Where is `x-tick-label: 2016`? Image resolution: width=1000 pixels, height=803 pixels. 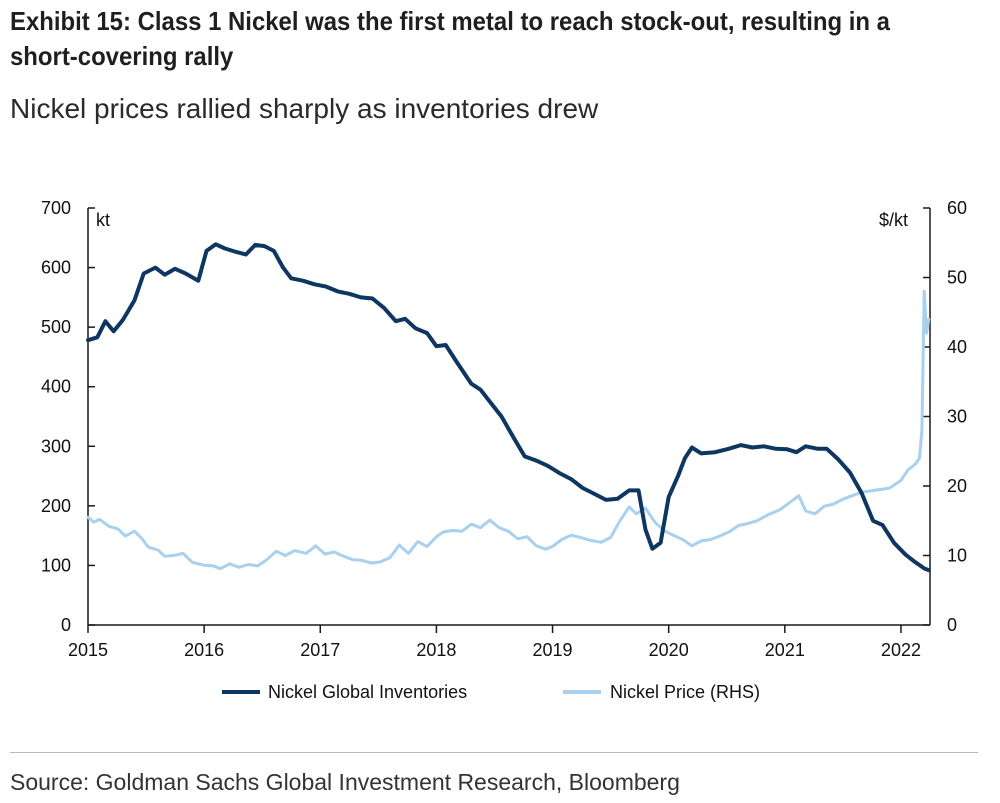
x-tick-label: 2016 is located at coordinates (204, 650).